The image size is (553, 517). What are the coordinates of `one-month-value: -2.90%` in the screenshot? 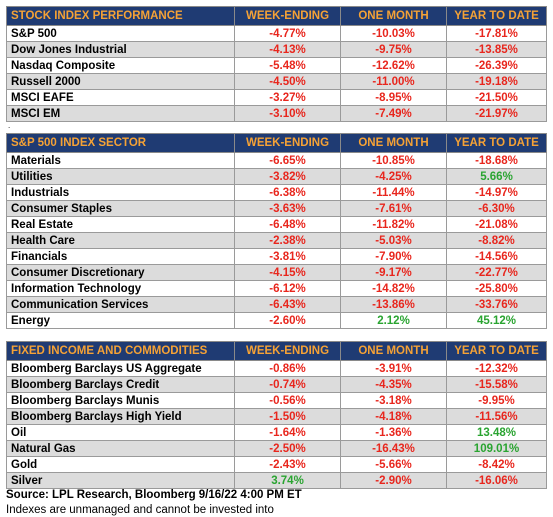 It's located at (393, 480).